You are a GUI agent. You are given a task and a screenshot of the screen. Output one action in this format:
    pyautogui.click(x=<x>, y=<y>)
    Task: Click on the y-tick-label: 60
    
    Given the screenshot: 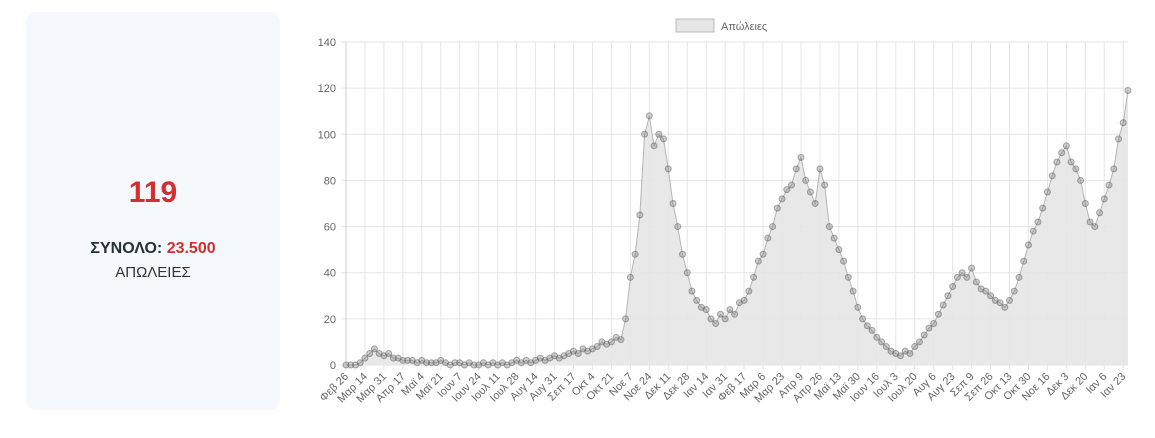 What is the action you would take?
    pyautogui.click(x=330, y=228)
    